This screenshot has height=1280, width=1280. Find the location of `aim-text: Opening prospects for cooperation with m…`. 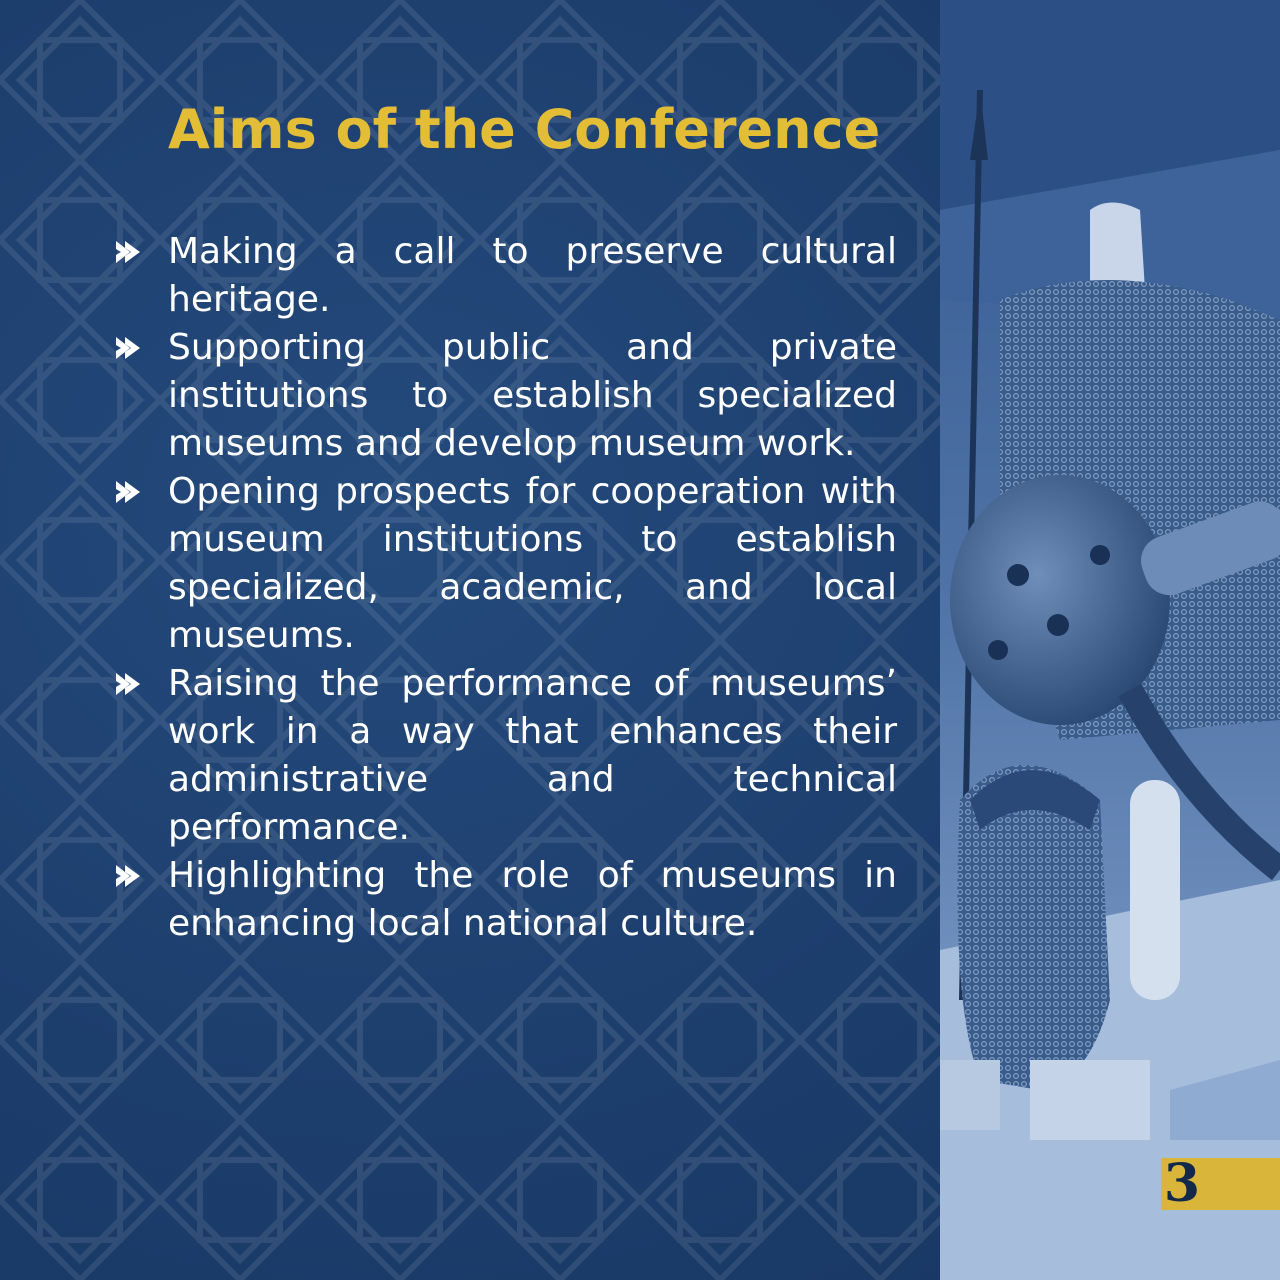

aim-text: Opening prospects for cooperation with m… is located at coordinates (532, 563).